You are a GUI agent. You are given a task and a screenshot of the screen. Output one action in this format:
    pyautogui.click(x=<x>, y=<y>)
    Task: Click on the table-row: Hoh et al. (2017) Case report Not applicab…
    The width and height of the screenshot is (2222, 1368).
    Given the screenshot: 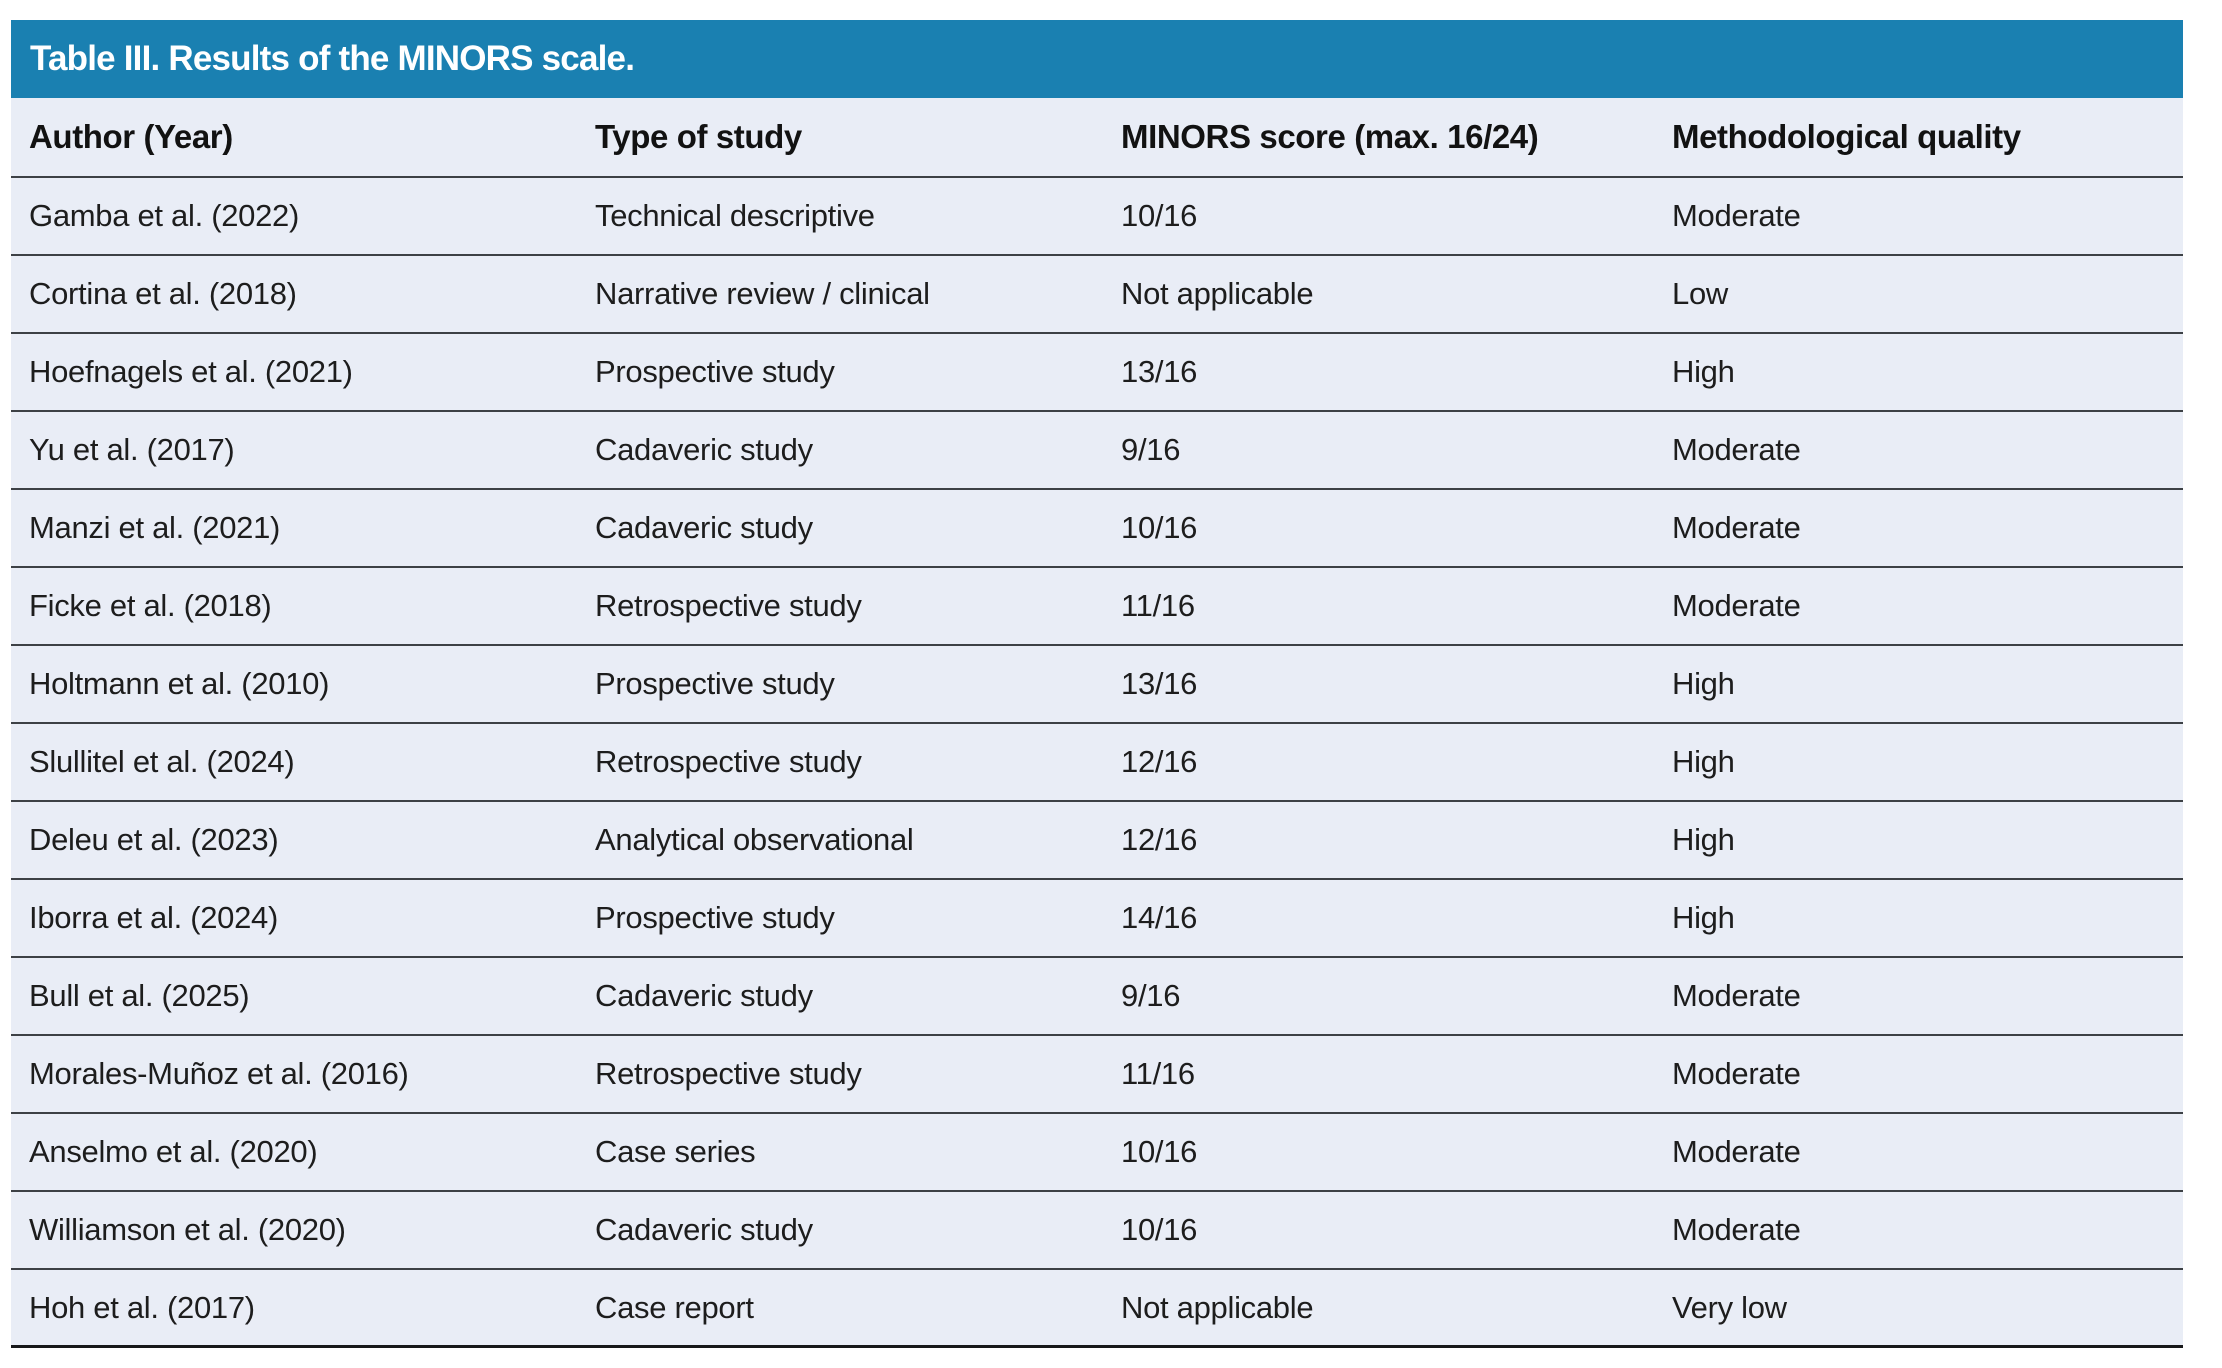 What is the action you would take?
    pyautogui.click(x=1097, y=1309)
    